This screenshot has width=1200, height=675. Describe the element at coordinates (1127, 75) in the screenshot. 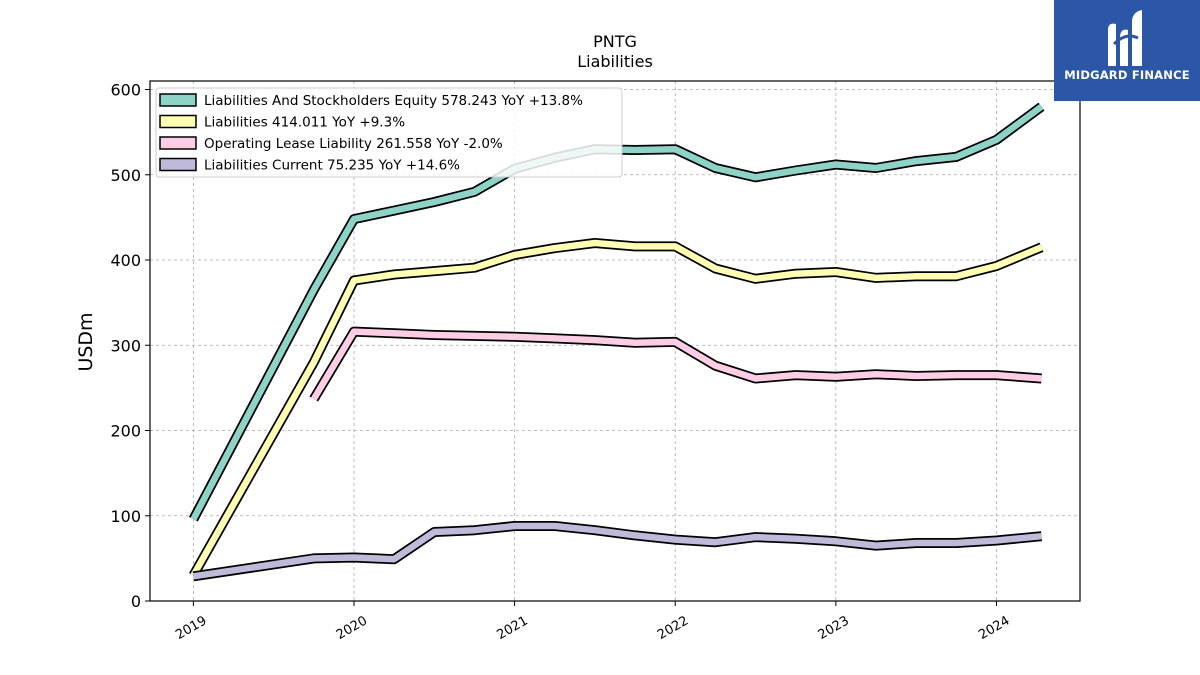

I see `logo-text: MIDGARD FINANCE` at that location.